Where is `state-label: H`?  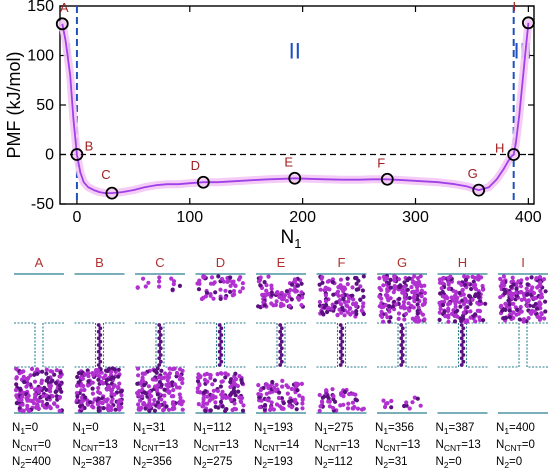 state-label: H is located at coordinates (499, 148).